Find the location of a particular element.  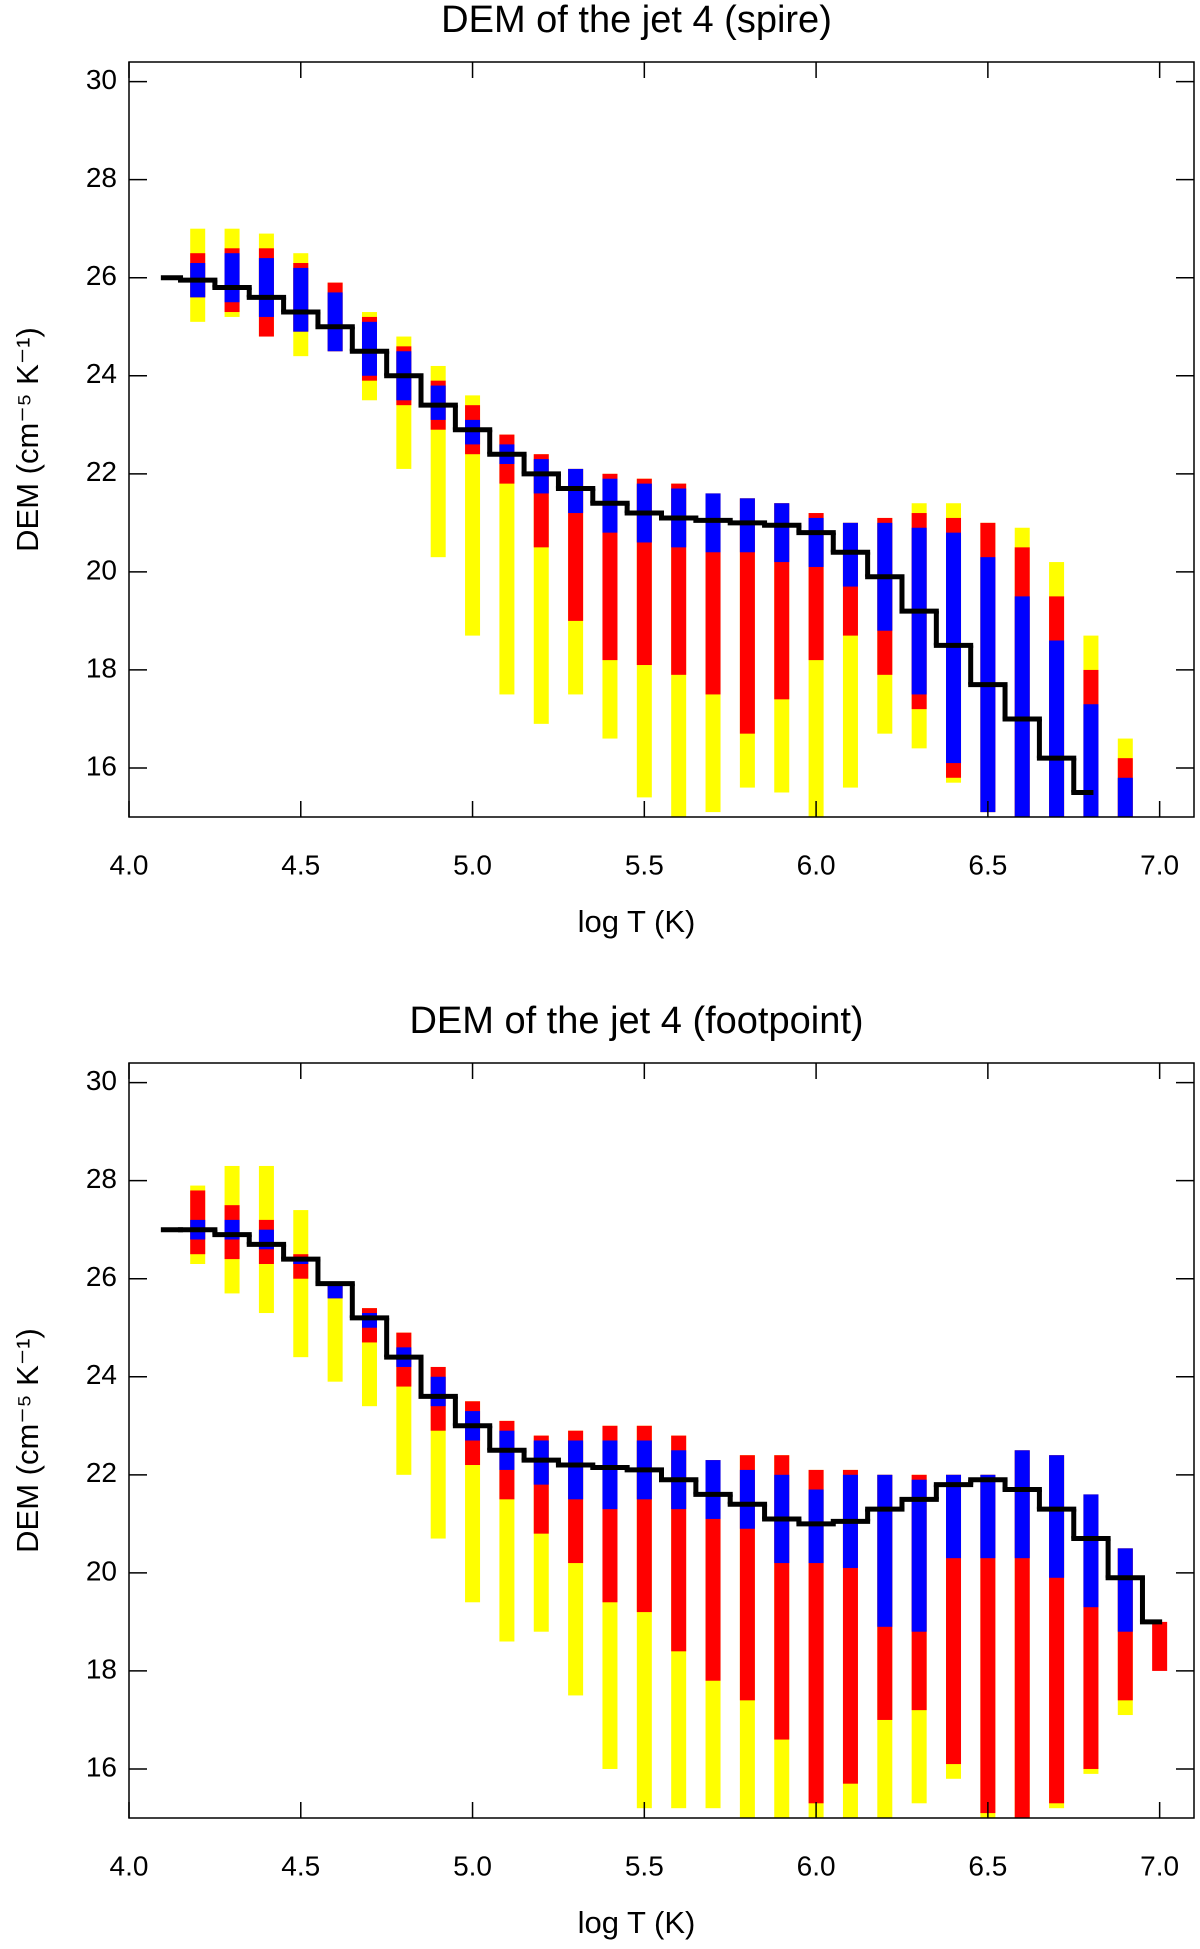

chart-title: DEM of the jet 4 (footpoint) is located at coordinates (636, 1021).